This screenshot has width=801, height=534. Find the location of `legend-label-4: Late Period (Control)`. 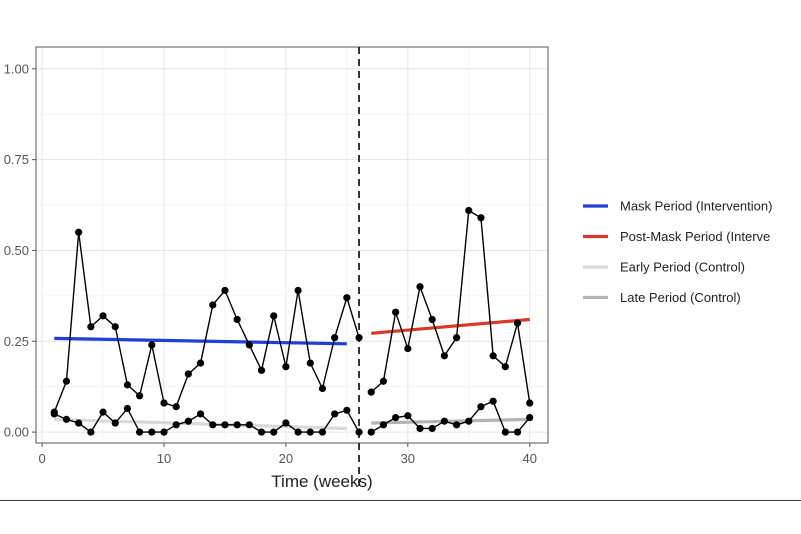

legend-label-4: Late Period (Control) is located at coordinates (680, 297).